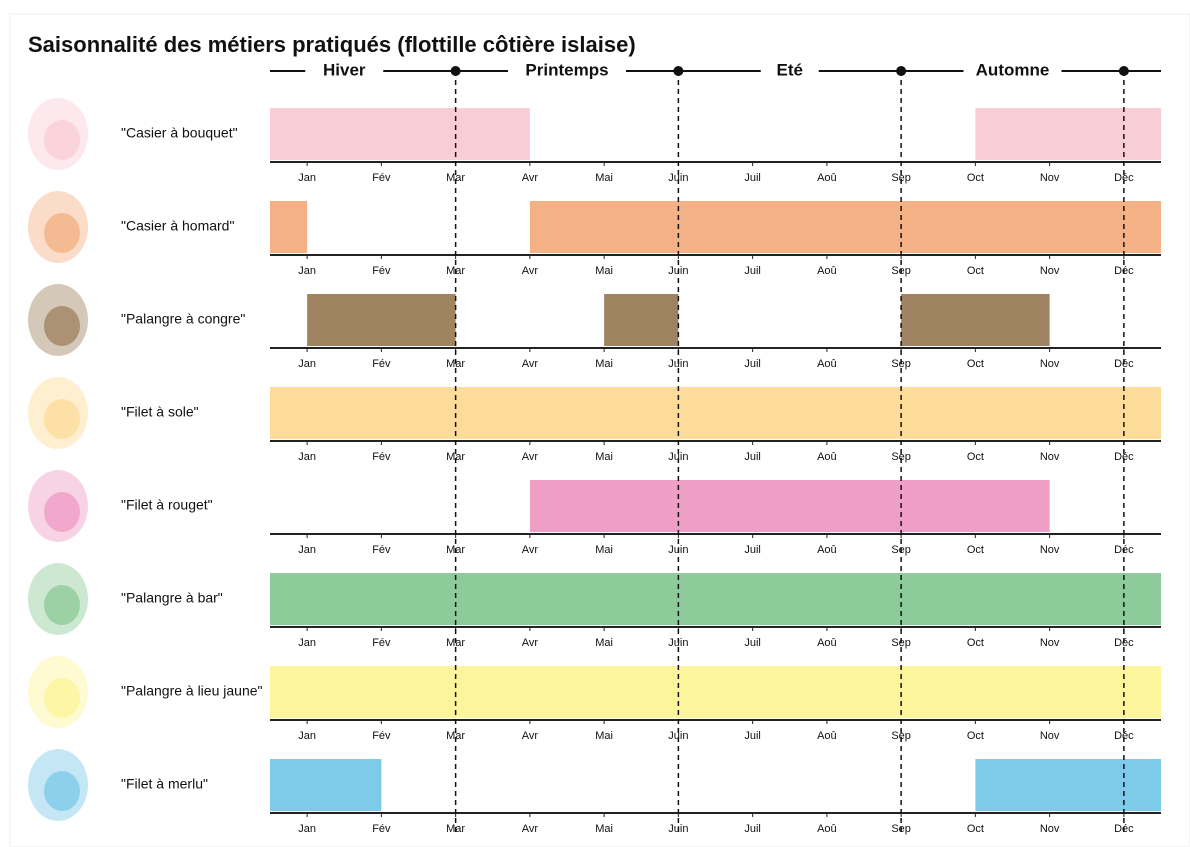  What do you see at coordinates (192, 691) in the screenshot?
I see `row-label: "Palangre à lieu jaune"` at bounding box center [192, 691].